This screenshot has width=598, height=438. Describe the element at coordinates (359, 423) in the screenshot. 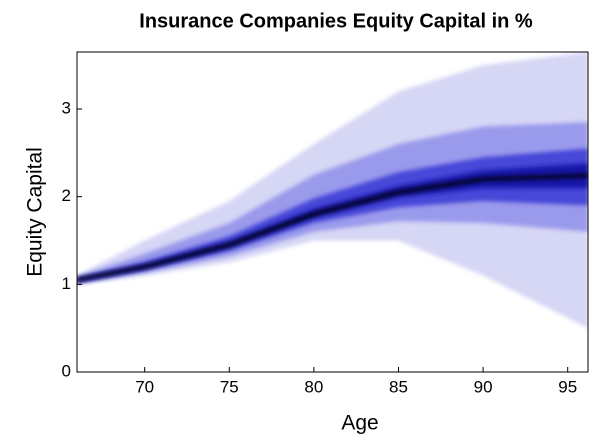

I see `x-axis-label: Age` at that location.